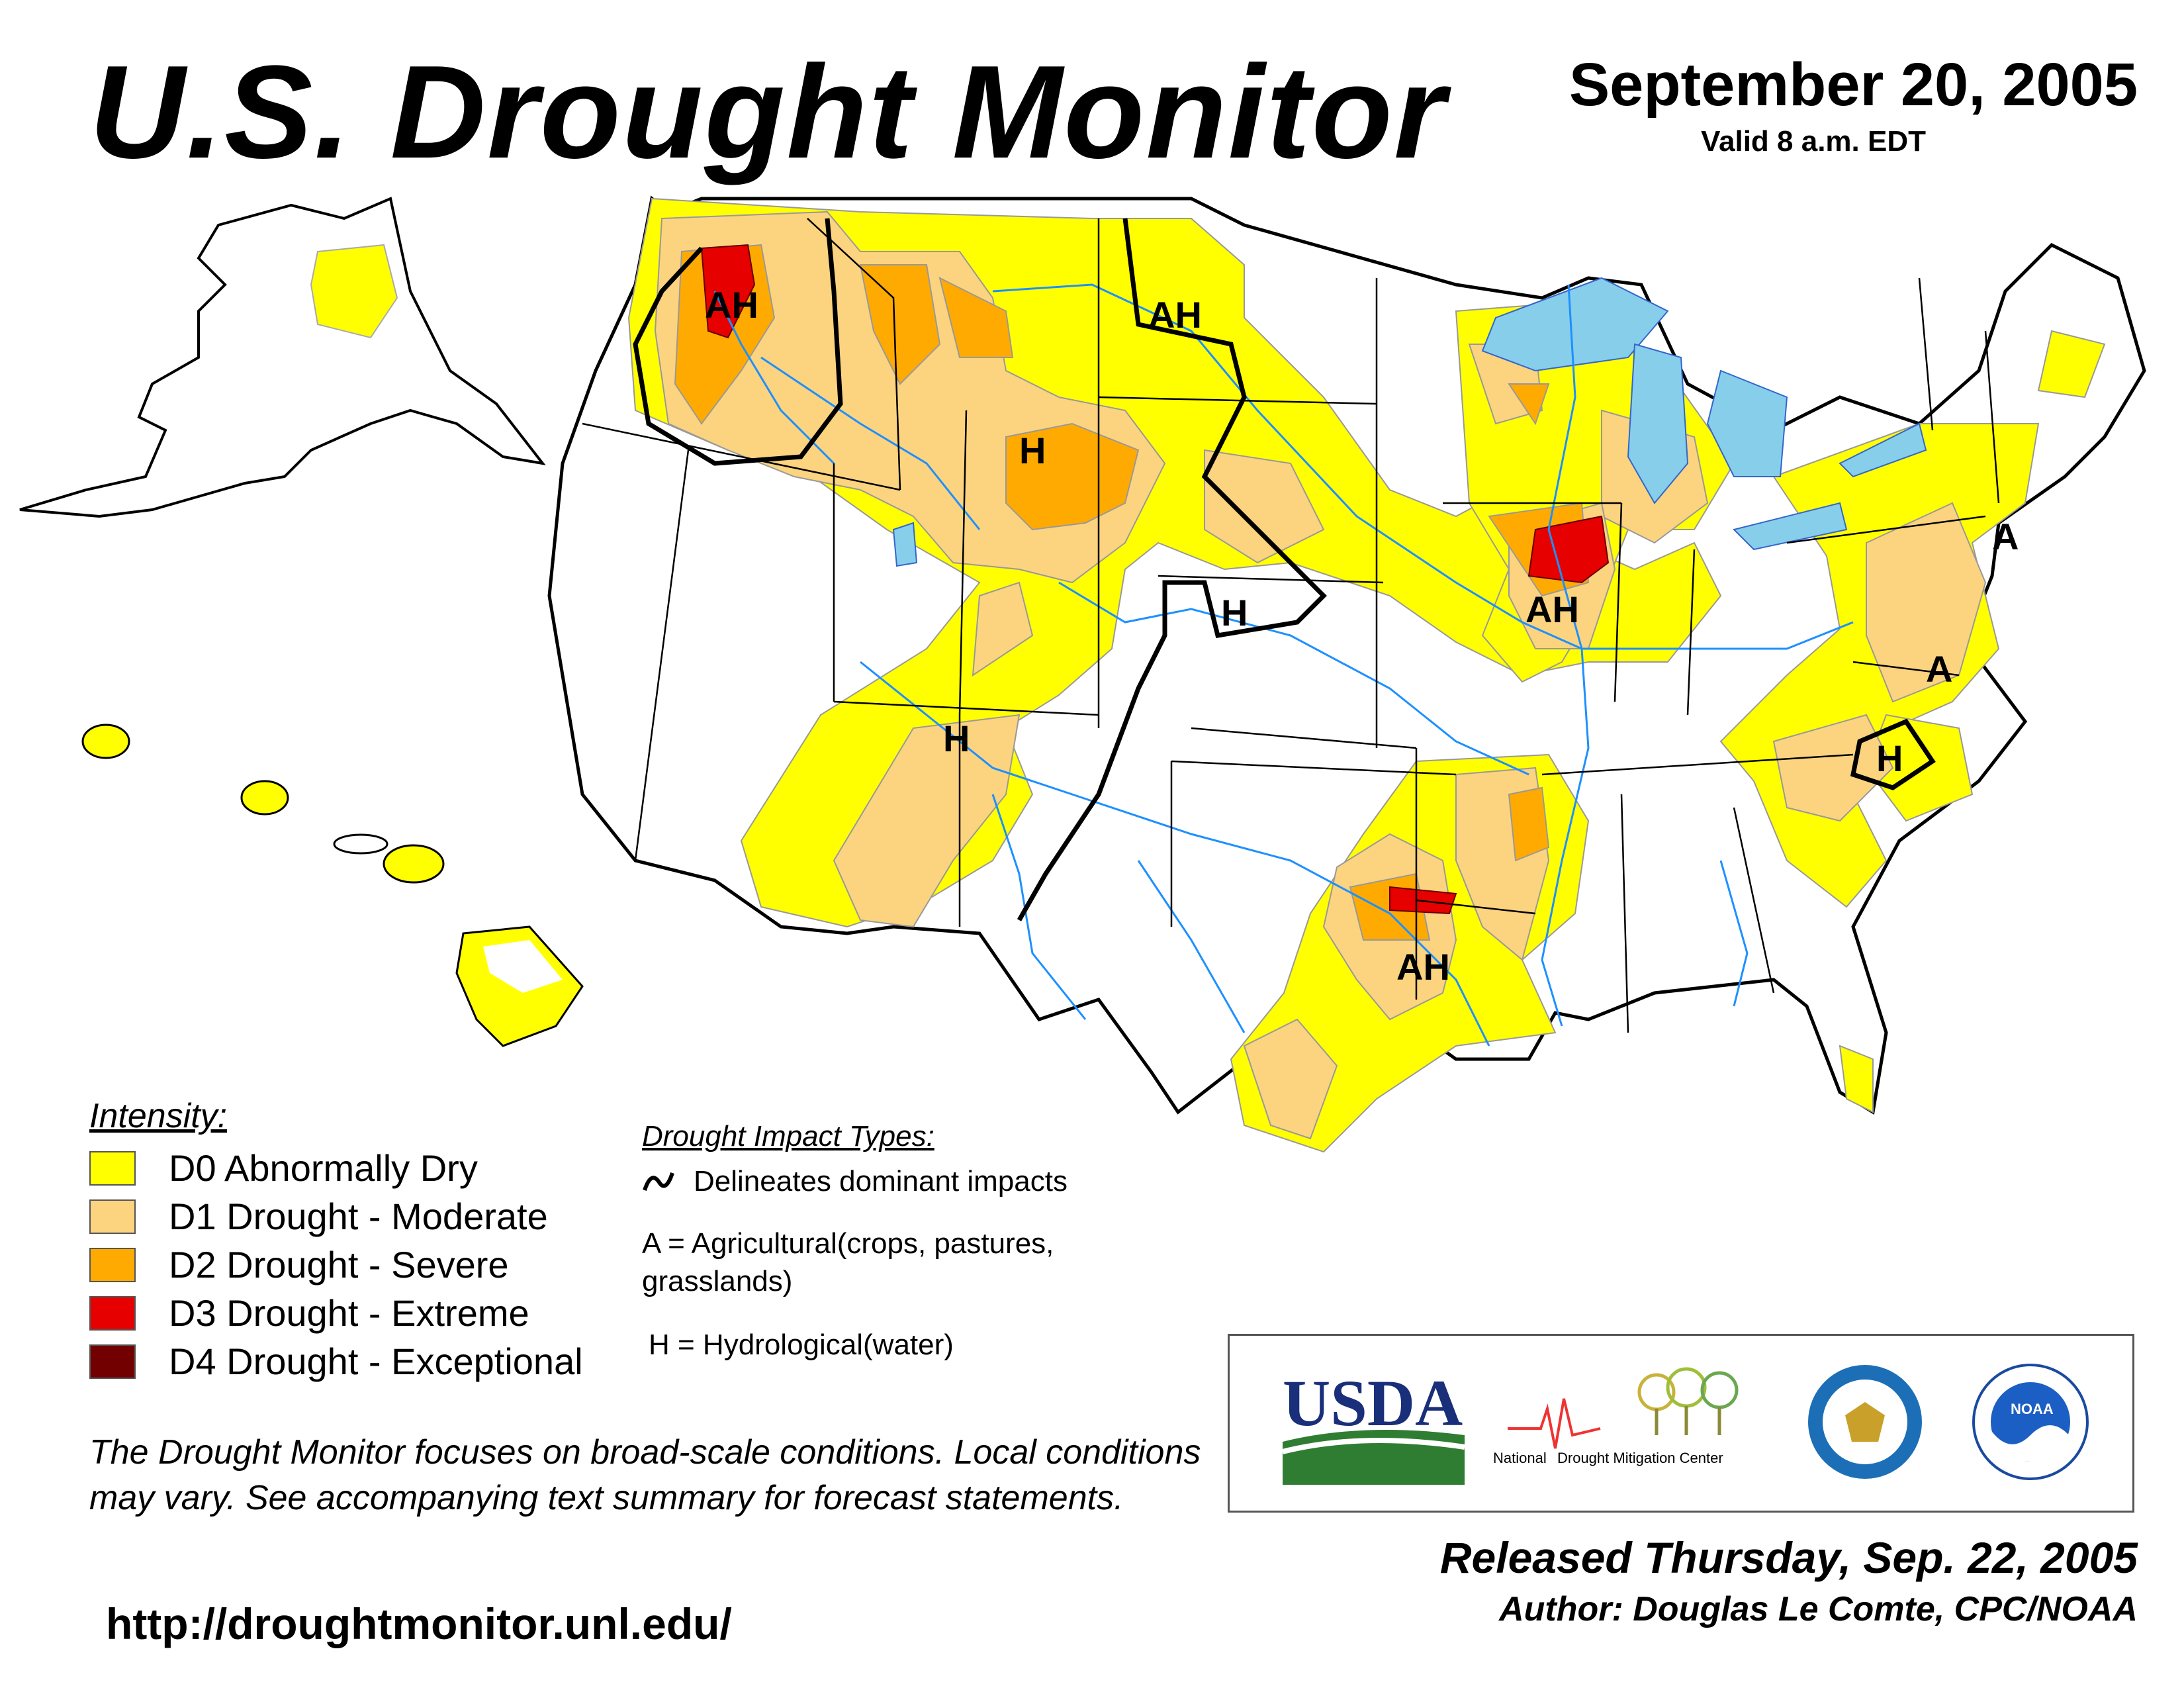 Image resolution: width=2184 pixels, height=1688 pixels. Describe the element at coordinates (1889, 758) in the screenshot. I see `map-label-h-nc: H` at that location.